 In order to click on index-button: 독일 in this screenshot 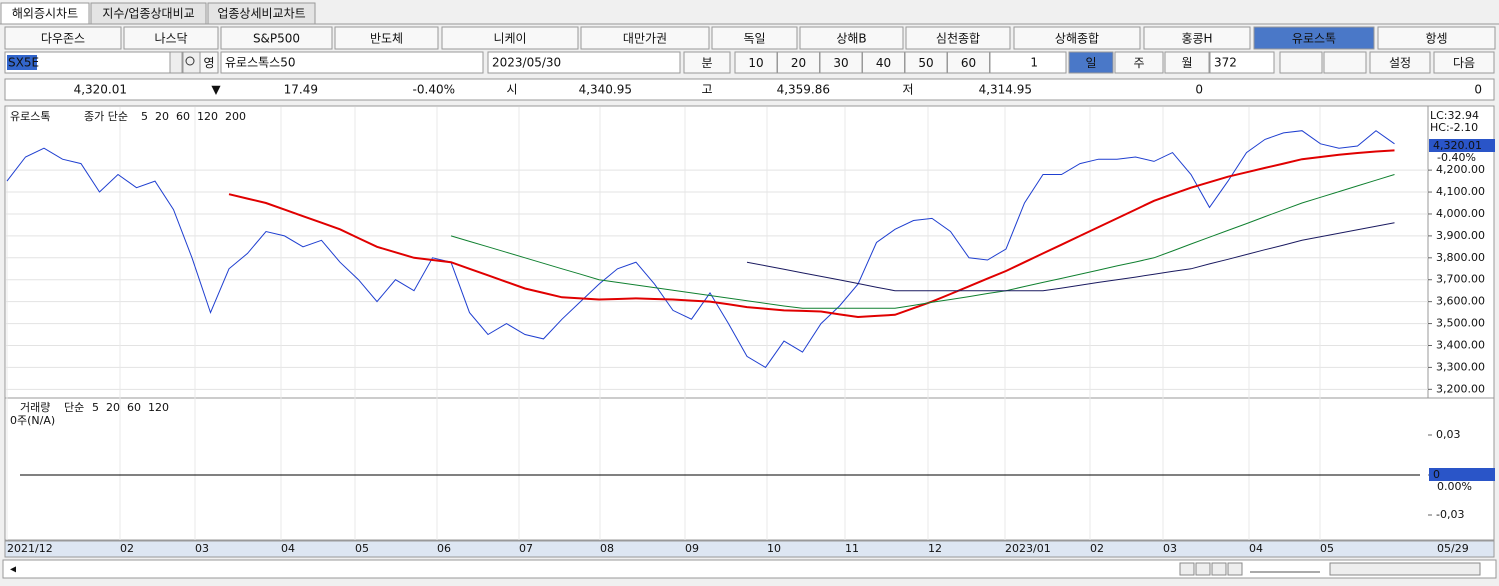, I will do `click(754, 39)`.